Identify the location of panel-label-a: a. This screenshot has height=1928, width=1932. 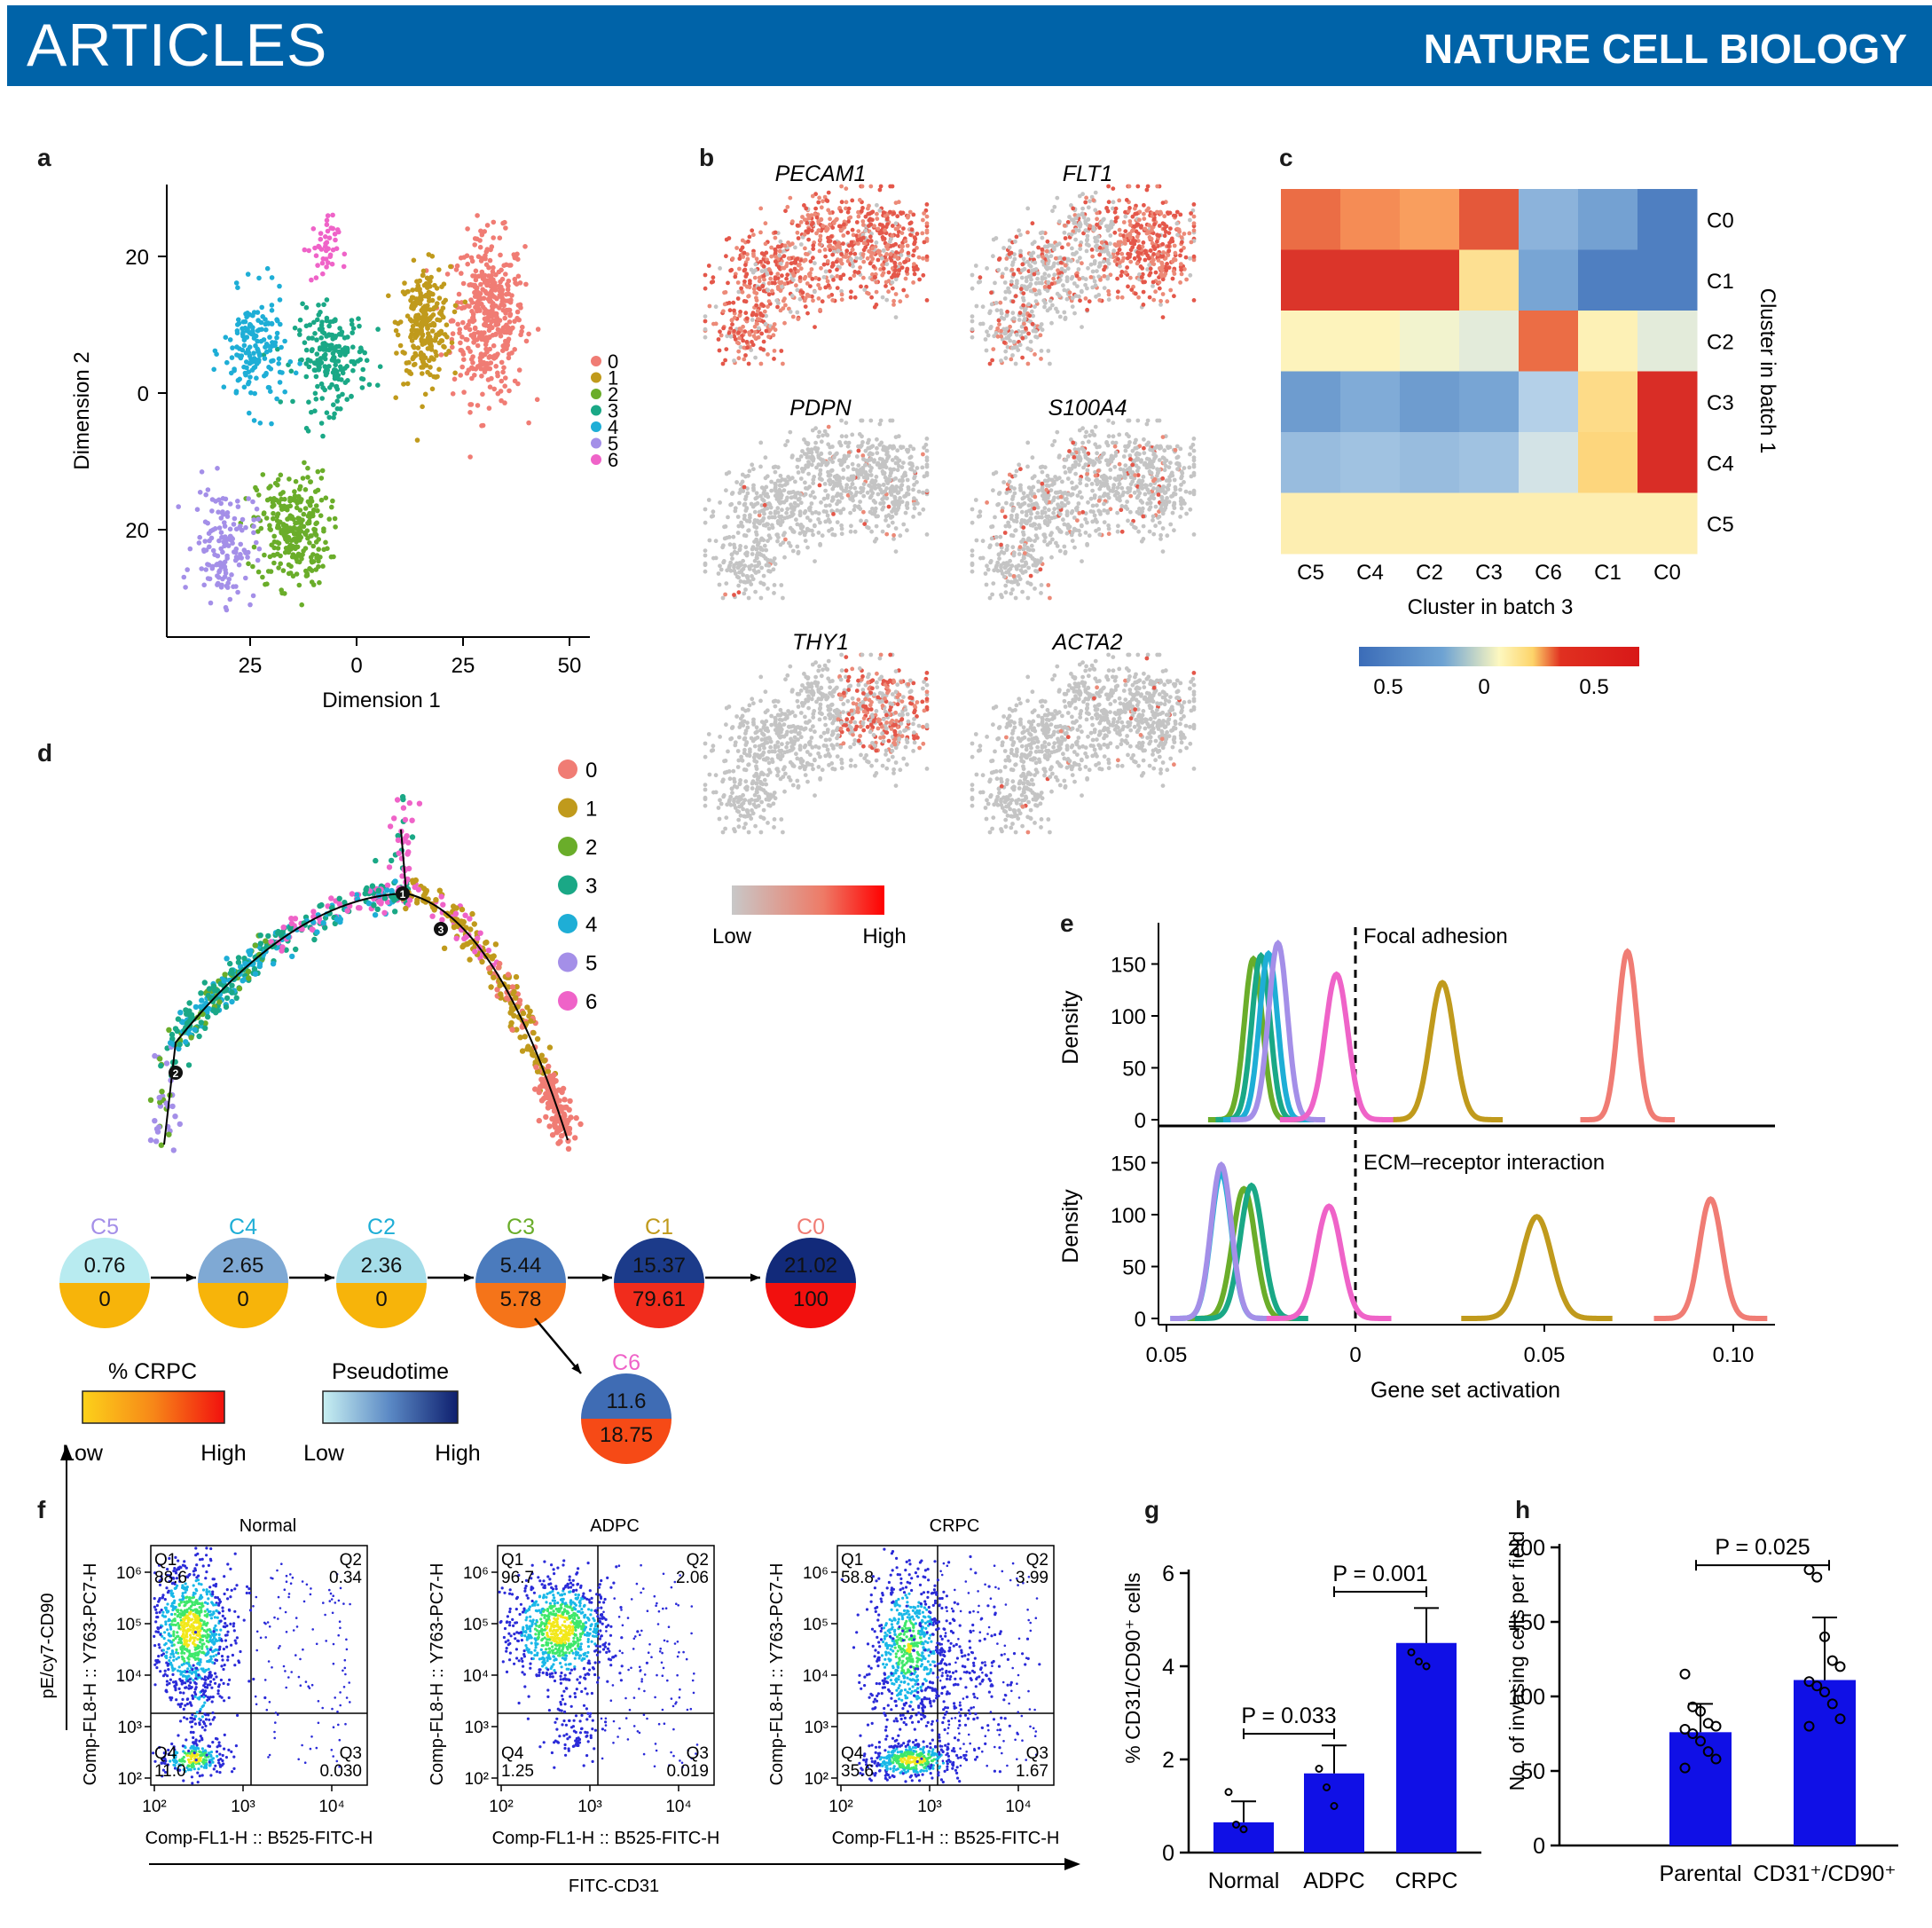
(44, 157).